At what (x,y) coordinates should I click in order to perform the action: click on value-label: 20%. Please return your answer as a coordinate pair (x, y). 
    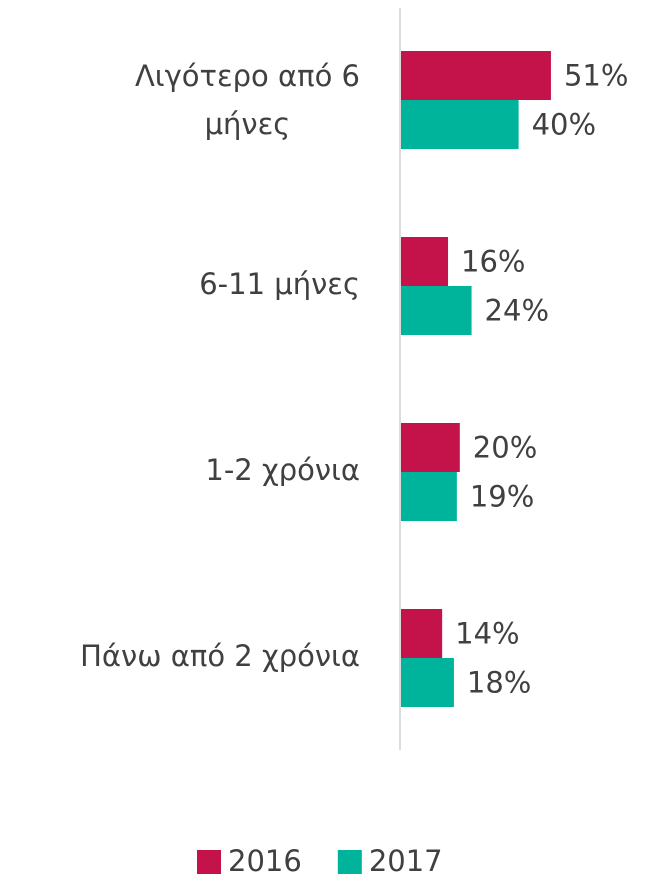
    Looking at the image, I should click on (505, 448).